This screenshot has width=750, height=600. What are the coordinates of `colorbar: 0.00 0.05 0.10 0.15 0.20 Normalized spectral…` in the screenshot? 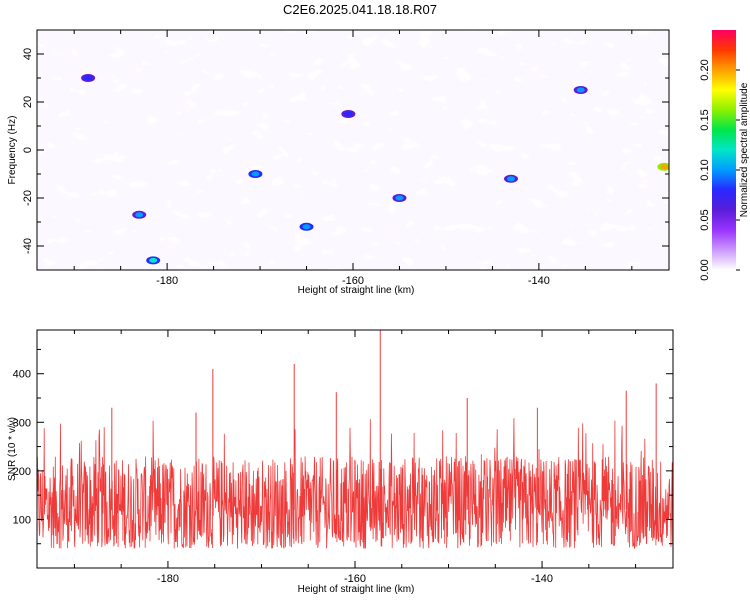 It's located at (724, 155).